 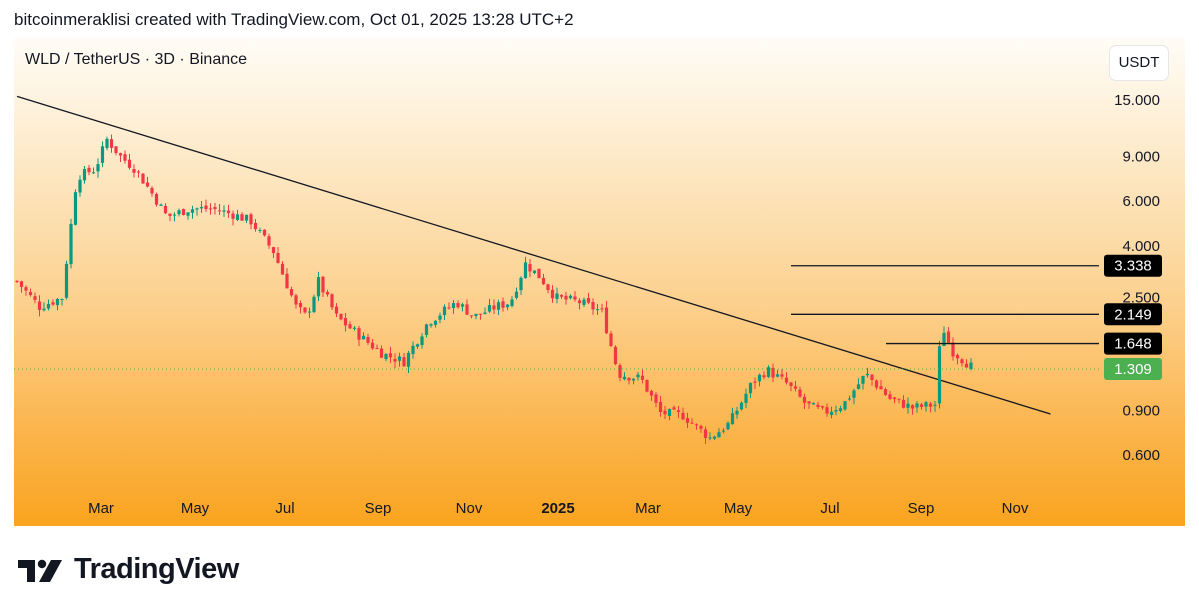 What do you see at coordinates (1133, 266) in the screenshot?
I see `level-price-label: 3.338` at bounding box center [1133, 266].